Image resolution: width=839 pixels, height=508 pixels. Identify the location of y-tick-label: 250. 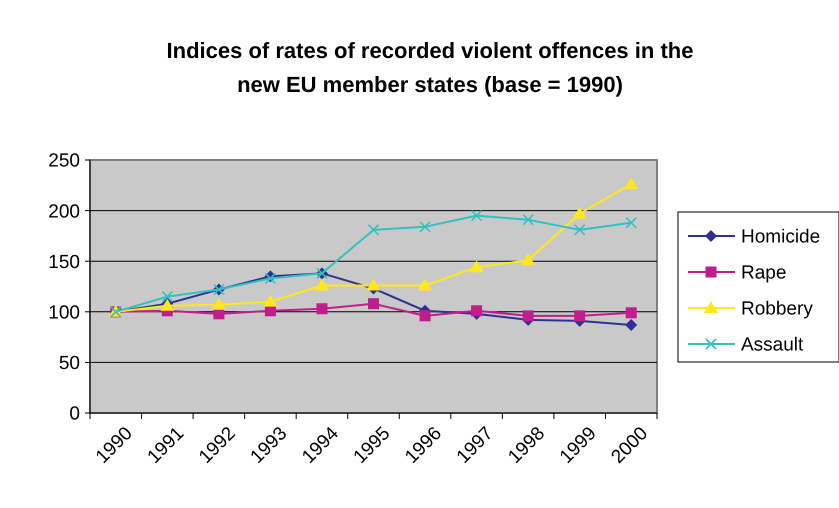
(64, 161).